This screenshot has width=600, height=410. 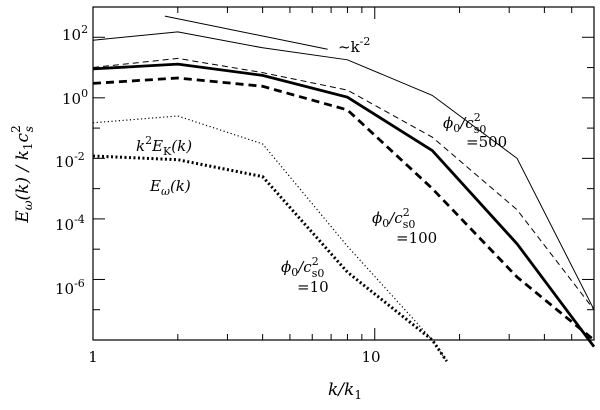 I want to click on annotation-phi-500: ϕ0/c2 s0, so click(x=464, y=123).